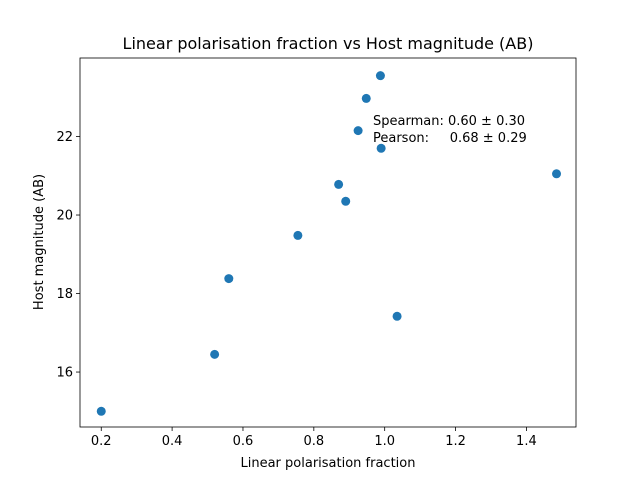 This screenshot has width=640, height=480. I want to click on x-tick-label: 0.2, so click(101, 441).